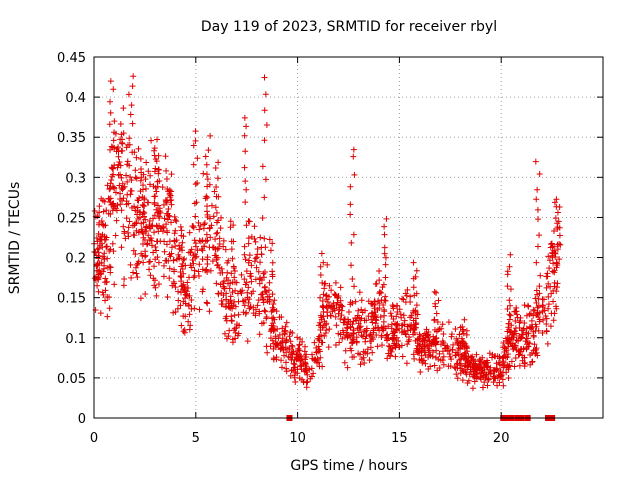 This screenshot has height=480, width=640. What do you see at coordinates (71, 299) in the screenshot?
I see `y-tick-label: 0.15` at bounding box center [71, 299].